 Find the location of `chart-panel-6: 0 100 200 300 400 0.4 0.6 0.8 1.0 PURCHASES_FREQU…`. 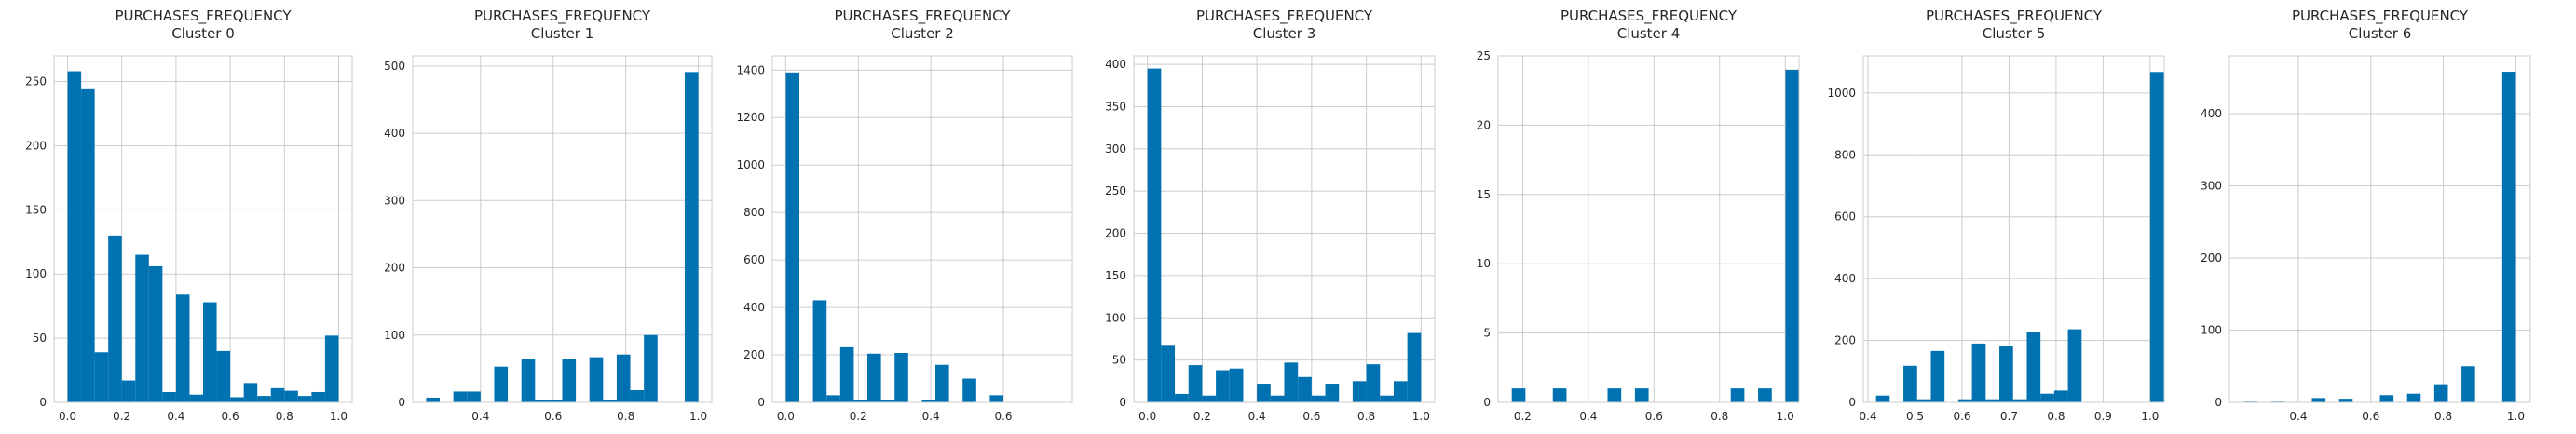

chart-panel-6: 0 100 200 300 400 0.4 0.6 0.8 1.0 PURCHASES_FREQU… is located at coordinates (2366, 215).